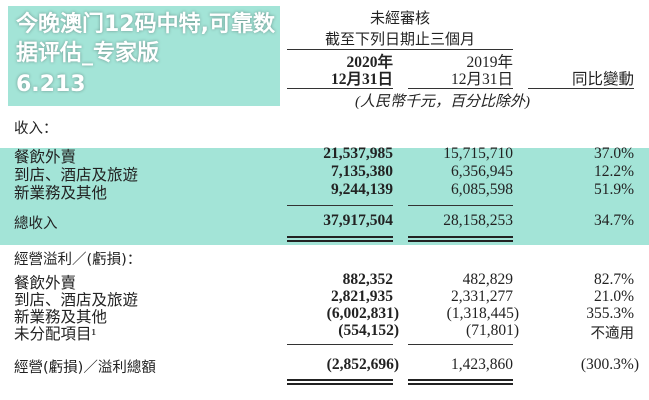  Describe the element at coordinates (612, 334) in the screenshot. I see `value-change: 不適用` at that location.